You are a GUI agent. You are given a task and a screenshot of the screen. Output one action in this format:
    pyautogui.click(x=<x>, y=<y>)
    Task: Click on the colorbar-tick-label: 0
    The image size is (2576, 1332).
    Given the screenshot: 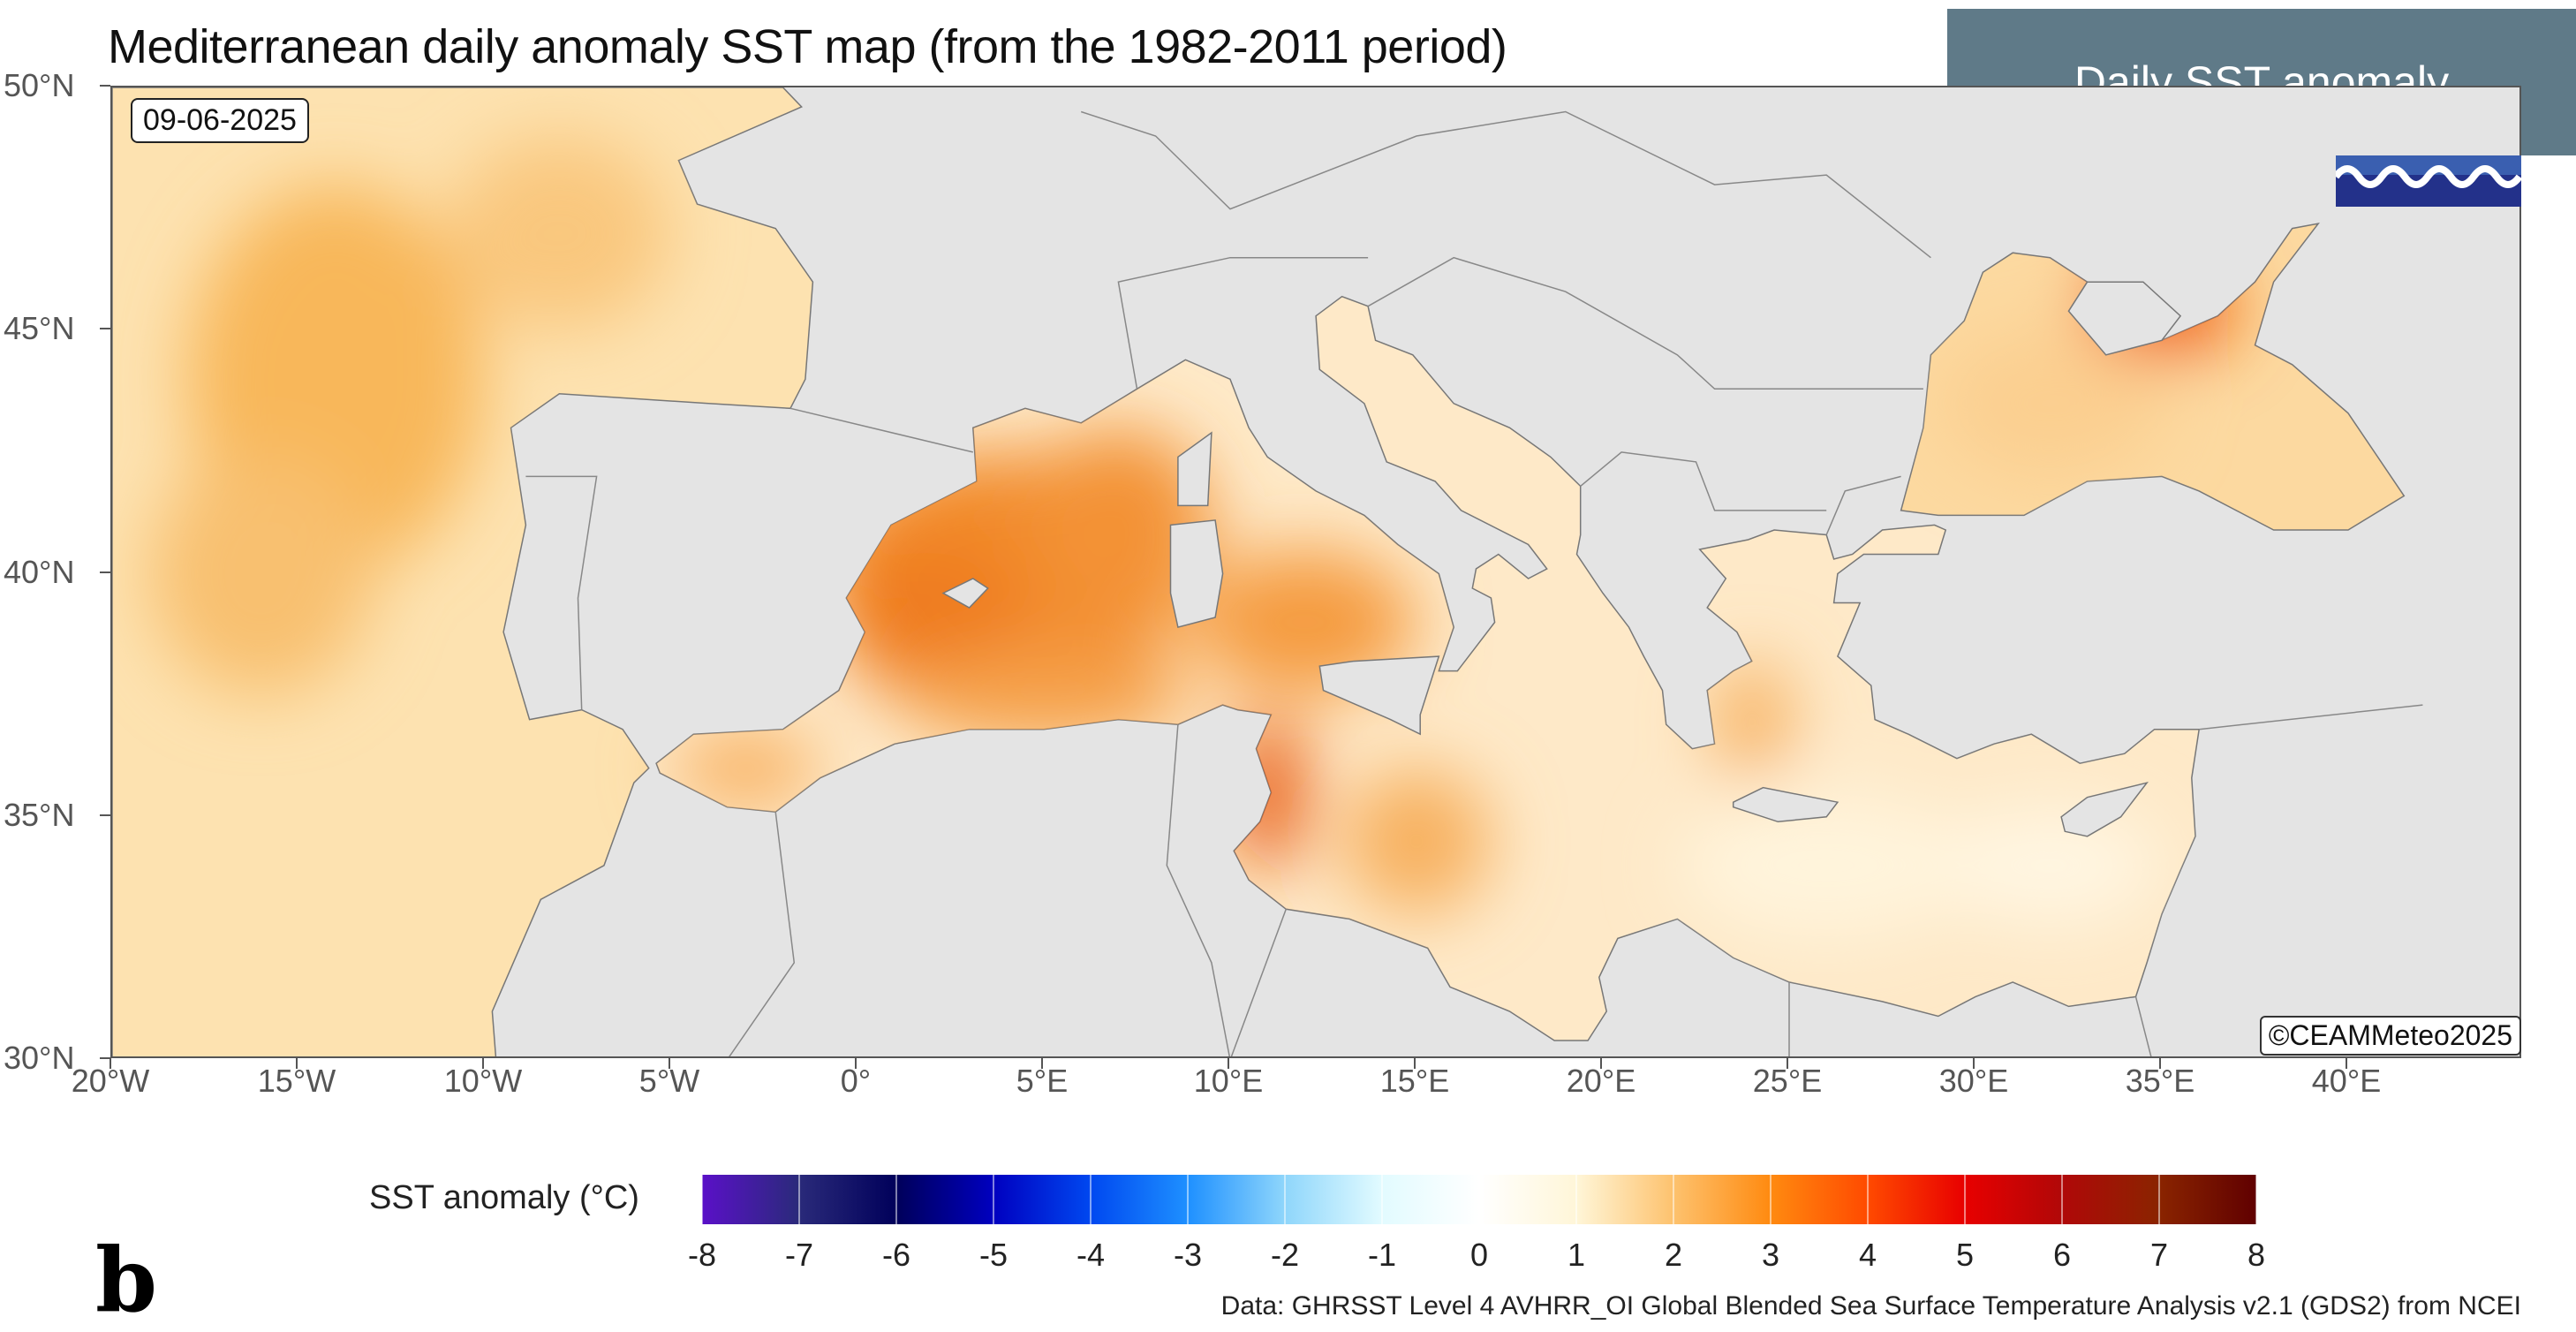 What is the action you would take?
    pyautogui.click(x=1479, y=1255)
    